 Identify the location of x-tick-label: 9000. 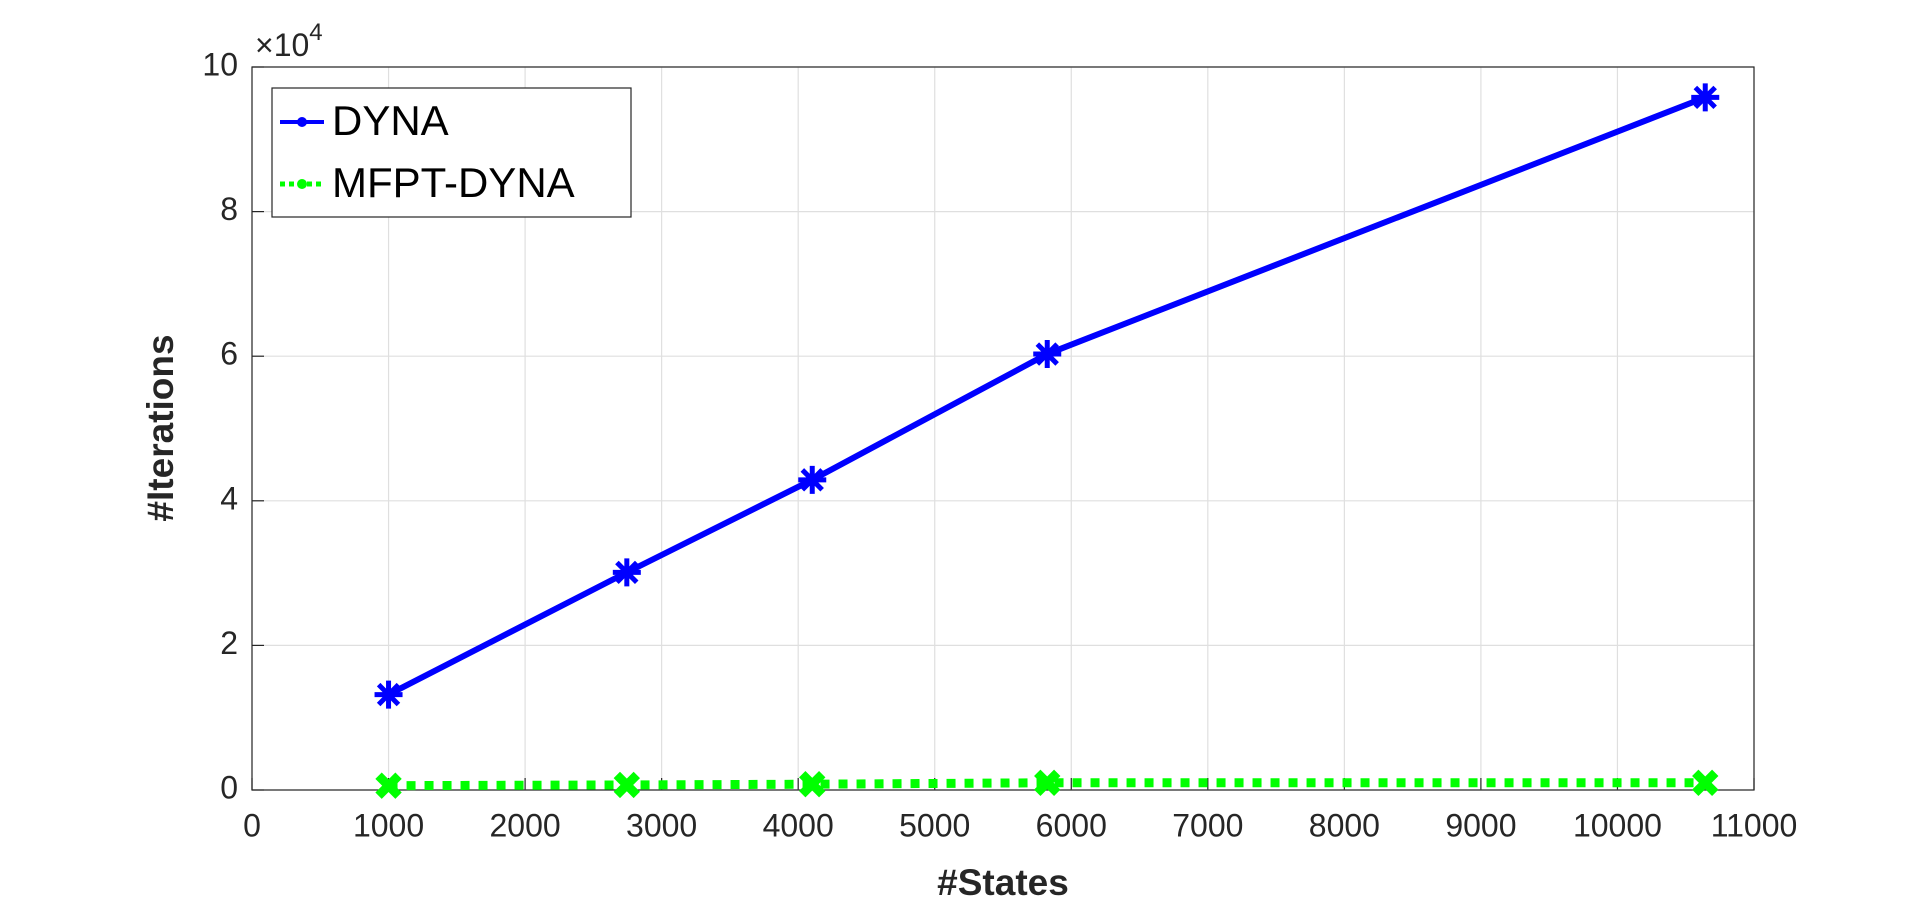
(1480, 825).